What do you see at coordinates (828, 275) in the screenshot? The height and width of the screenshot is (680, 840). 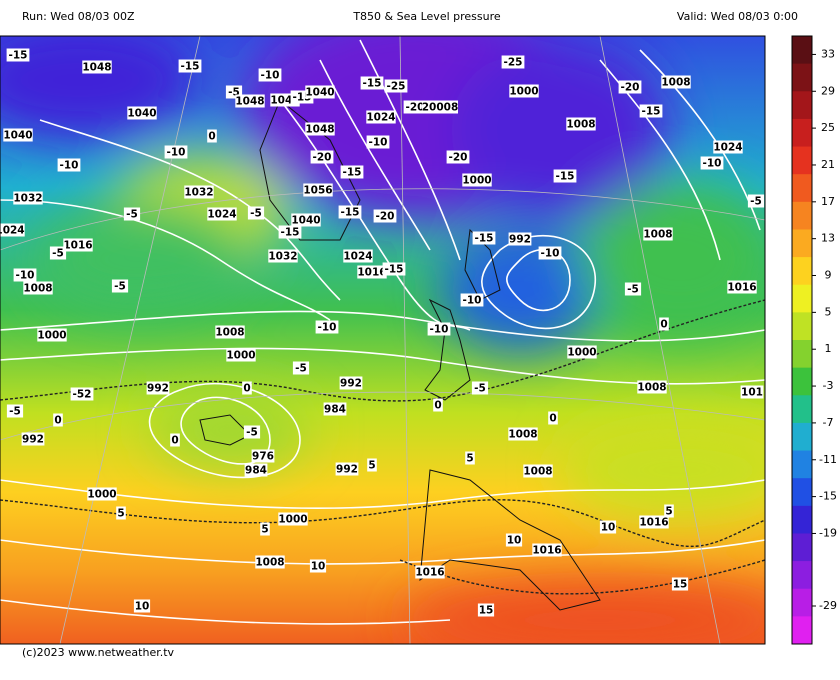 I see `colorbar-tick-label: 9` at bounding box center [828, 275].